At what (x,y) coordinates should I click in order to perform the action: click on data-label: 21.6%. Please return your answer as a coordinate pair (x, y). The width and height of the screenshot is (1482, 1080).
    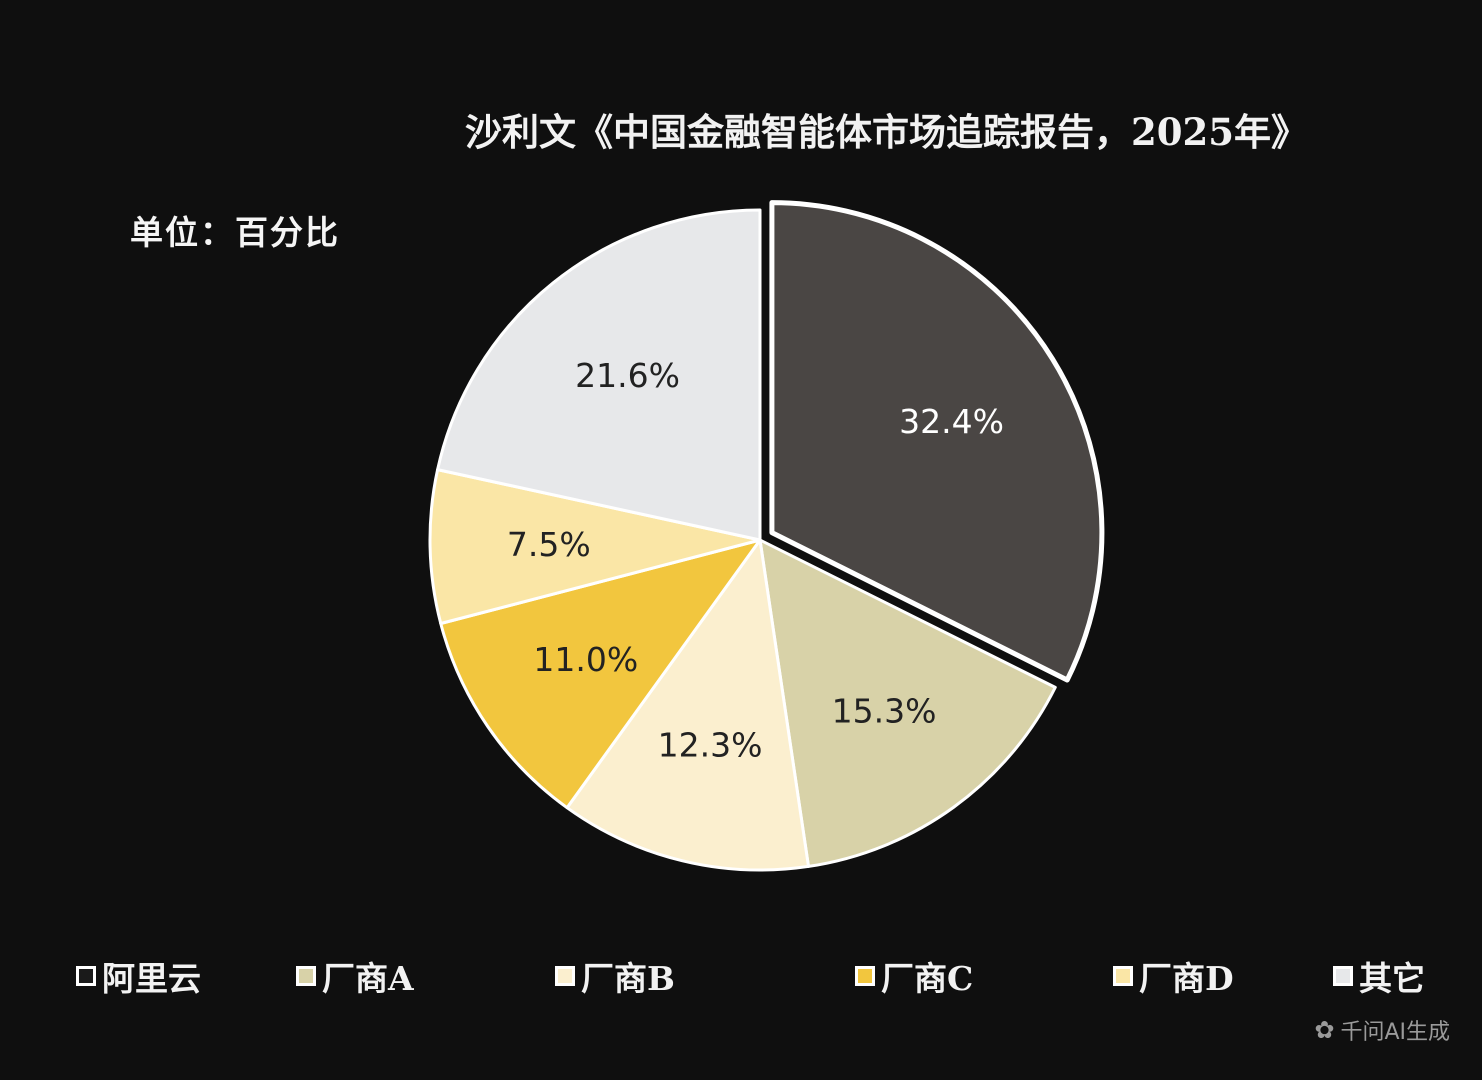
    Looking at the image, I should click on (627, 375).